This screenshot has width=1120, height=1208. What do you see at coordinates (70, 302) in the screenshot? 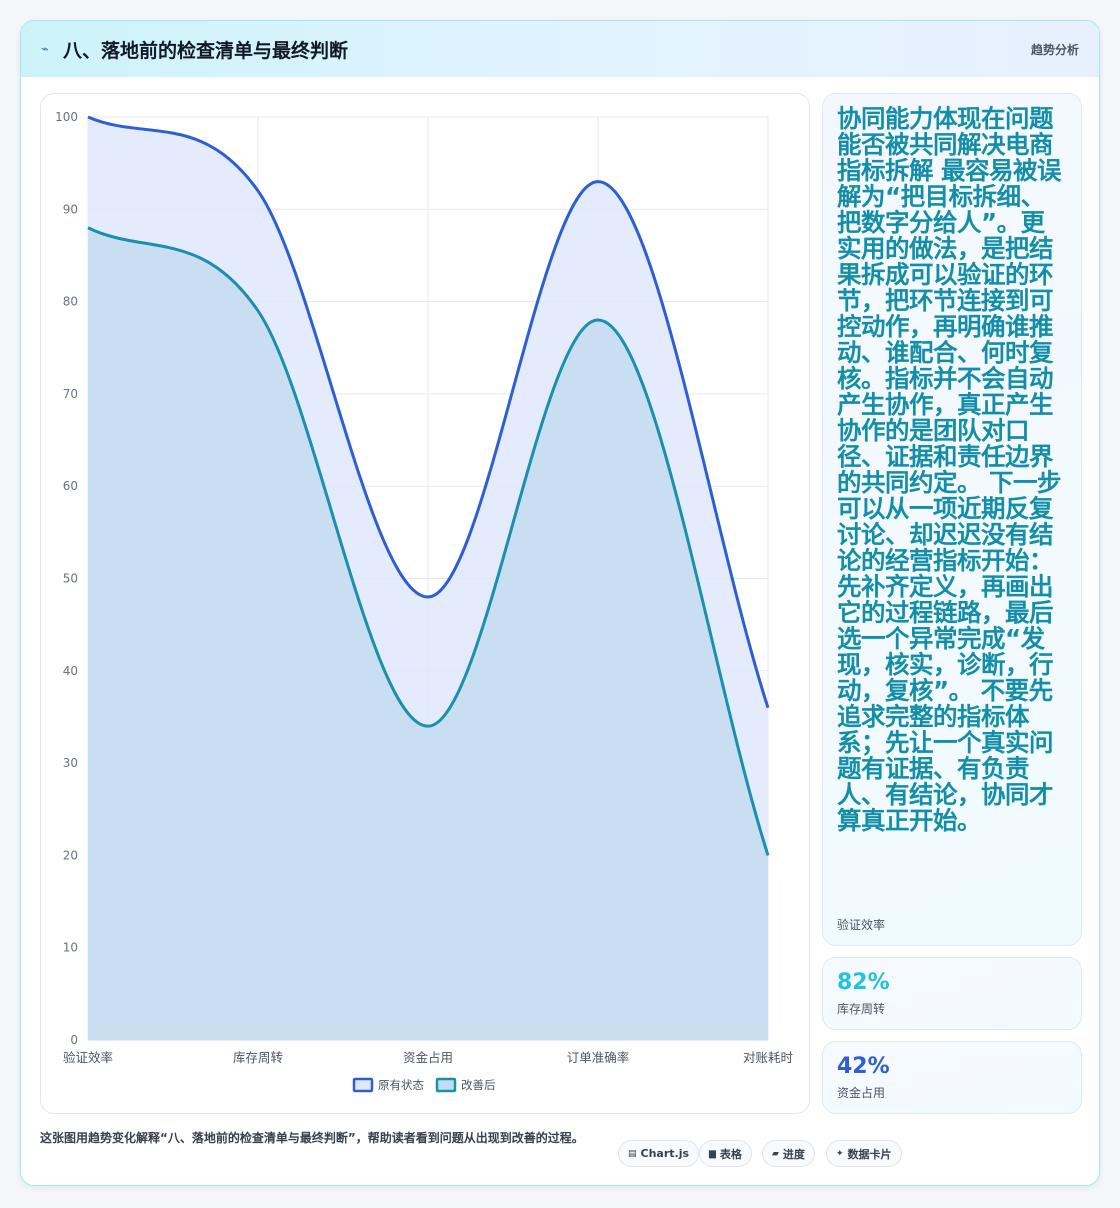
I see `y-tick-label: 80` at bounding box center [70, 302].